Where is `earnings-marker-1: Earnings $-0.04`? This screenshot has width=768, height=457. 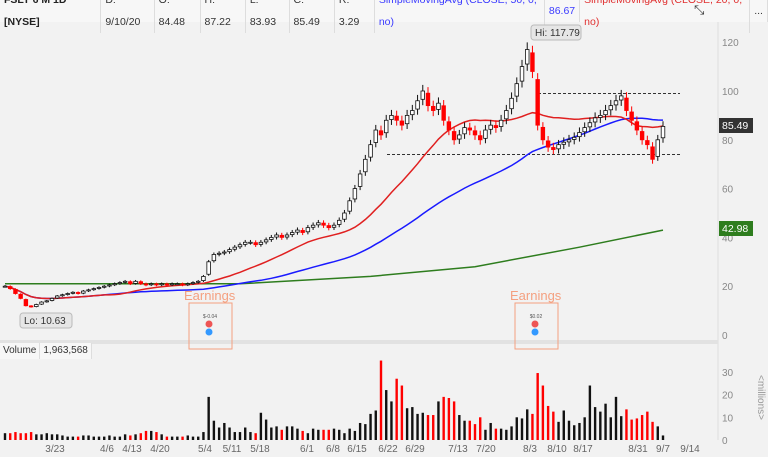
earnings-marker-1: Earnings $-0.04 is located at coordinates (210, 319).